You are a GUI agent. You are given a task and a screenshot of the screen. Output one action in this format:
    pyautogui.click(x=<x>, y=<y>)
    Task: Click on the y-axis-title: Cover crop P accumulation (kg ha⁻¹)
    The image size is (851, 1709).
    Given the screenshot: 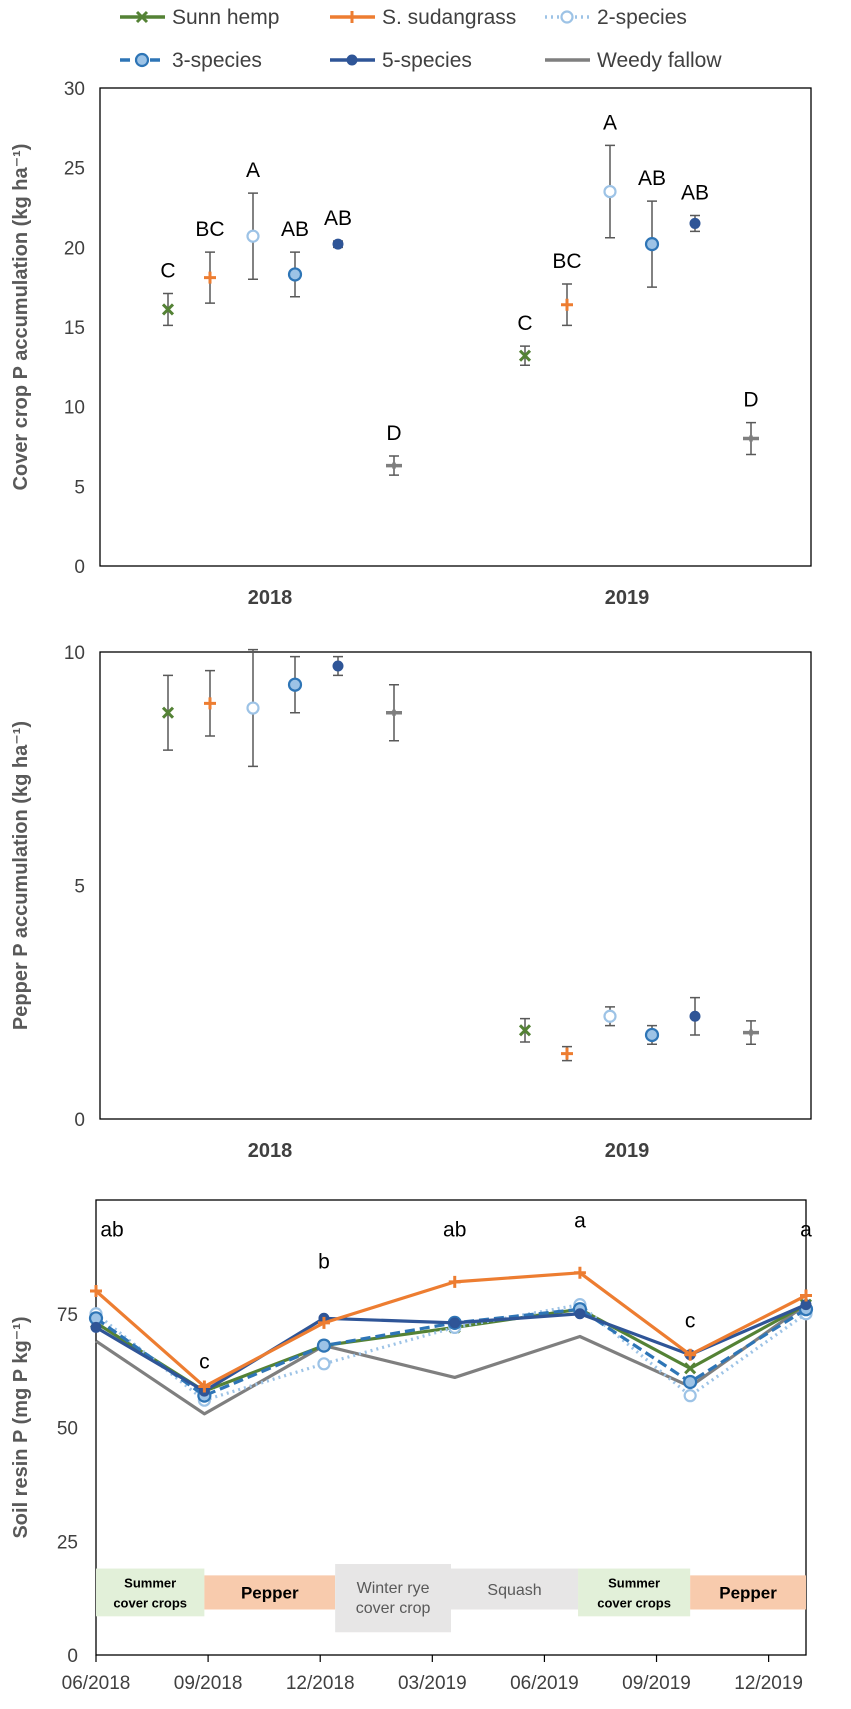 What is the action you would take?
    pyautogui.click(x=21, y=317)
    